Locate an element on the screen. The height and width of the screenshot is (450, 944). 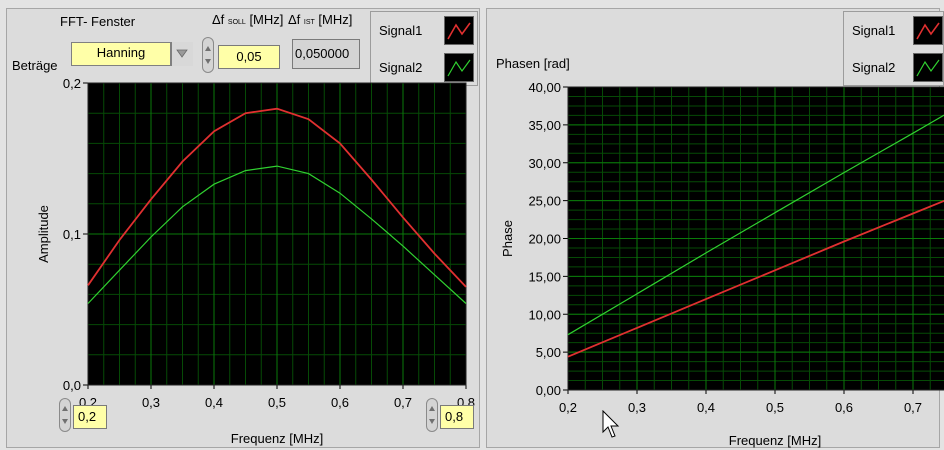
y-tick-label: 25,00 is located at coordinates (544, 201).